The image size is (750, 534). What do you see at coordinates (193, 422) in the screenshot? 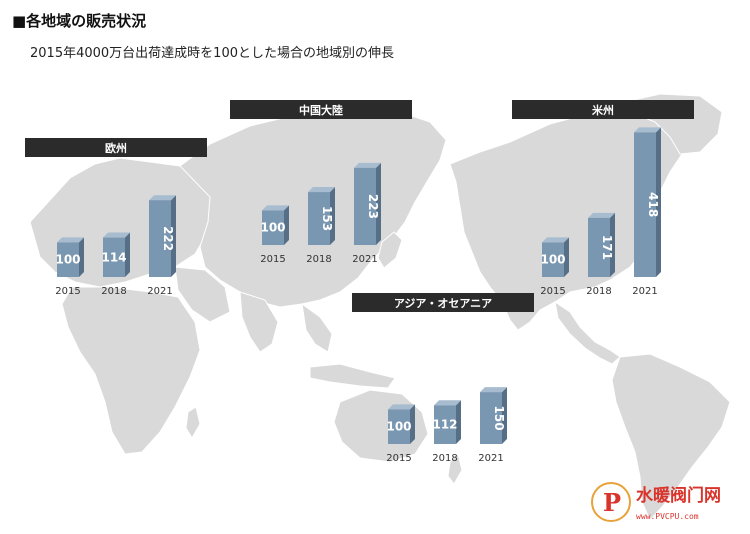
I see `map-madagascar` at bounding box center [193, 422].